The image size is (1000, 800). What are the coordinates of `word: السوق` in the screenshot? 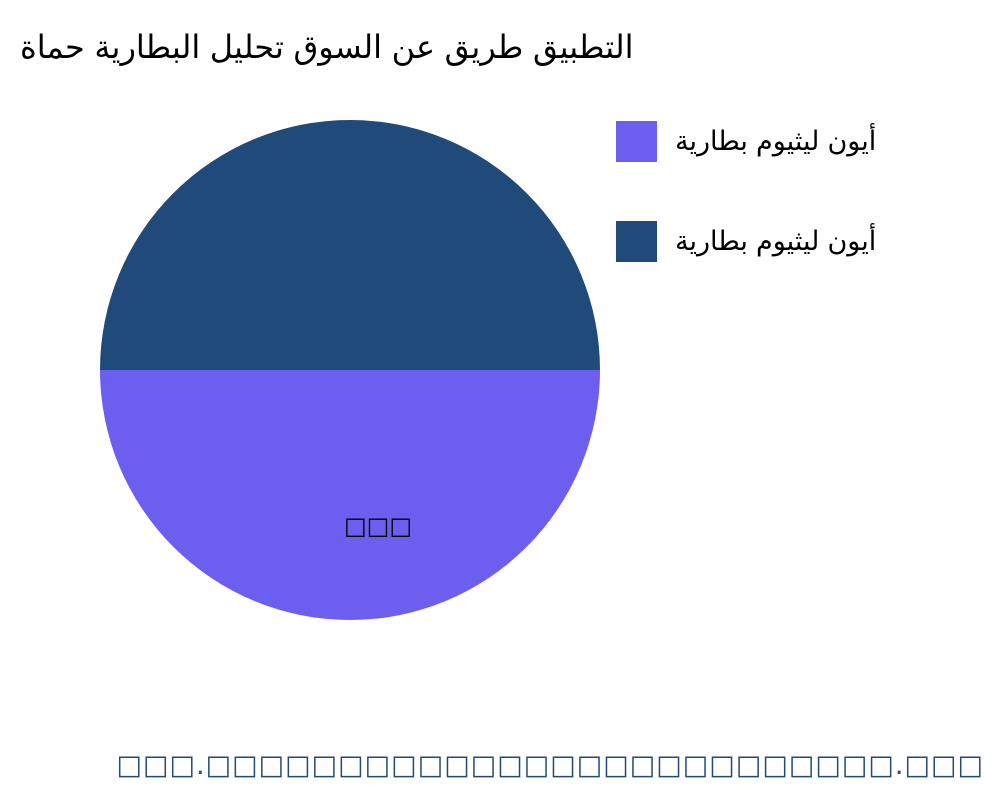 It's located at (337, 47).